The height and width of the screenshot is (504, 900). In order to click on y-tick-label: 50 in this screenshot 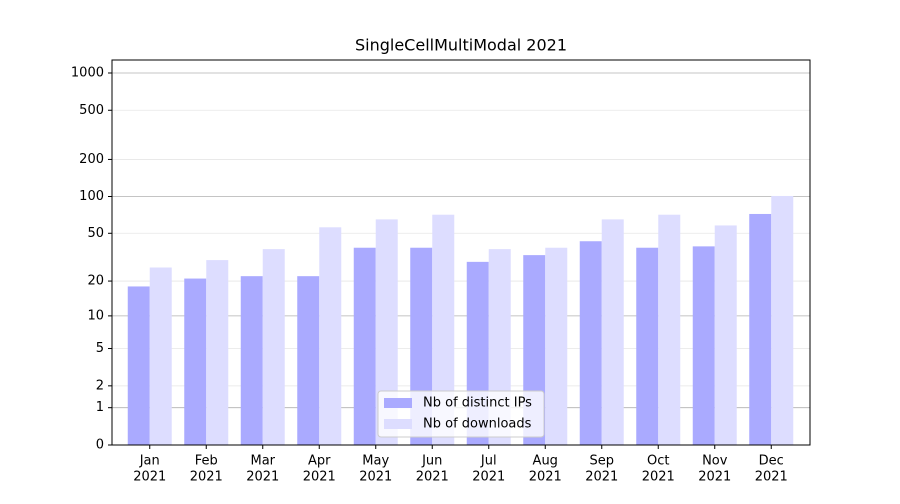, I will do `click(95, 233)`.